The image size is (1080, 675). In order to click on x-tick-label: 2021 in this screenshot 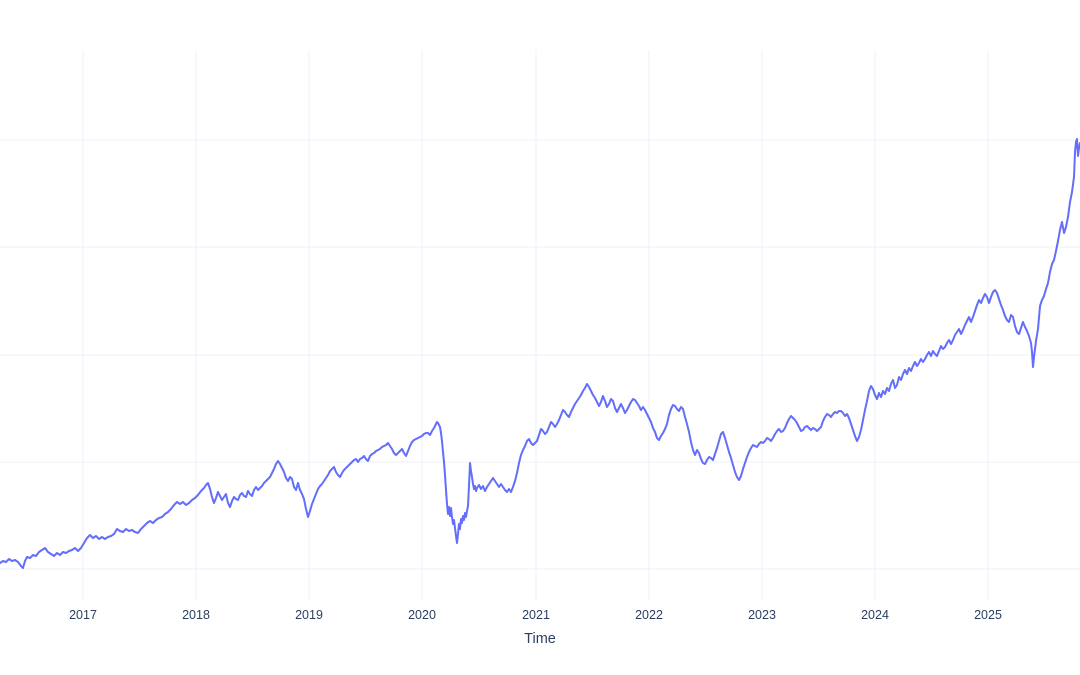, I will do `click(536, 615)`.